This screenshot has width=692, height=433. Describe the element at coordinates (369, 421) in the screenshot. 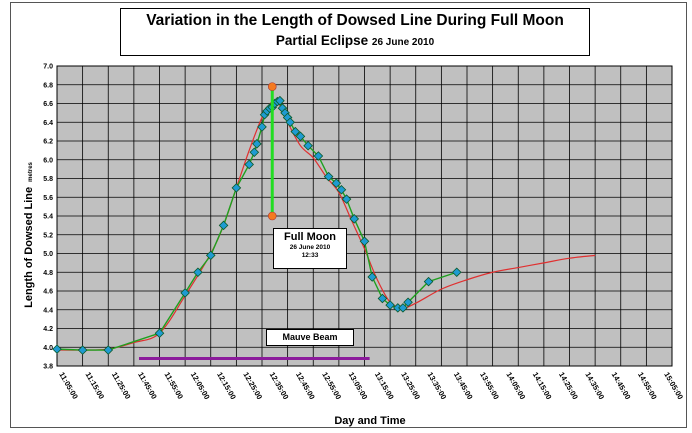

I see `x-axis-title: Day and Time` at that location.